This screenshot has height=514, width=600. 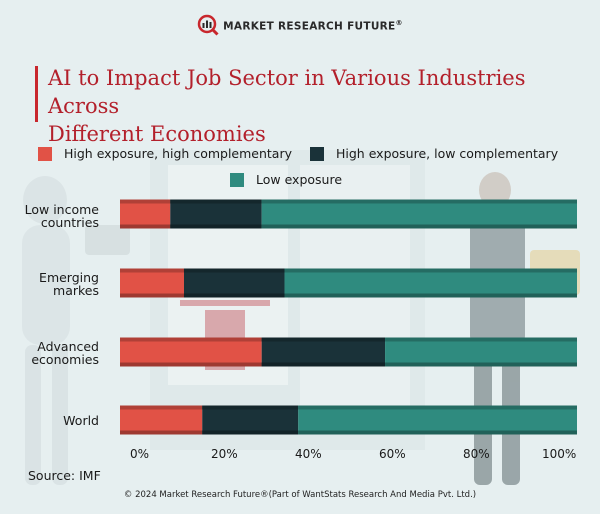 What do you see at coordinates (81, 420) in the screenshot?
I see `category-label-world: World` at bounding box center [81, 420].